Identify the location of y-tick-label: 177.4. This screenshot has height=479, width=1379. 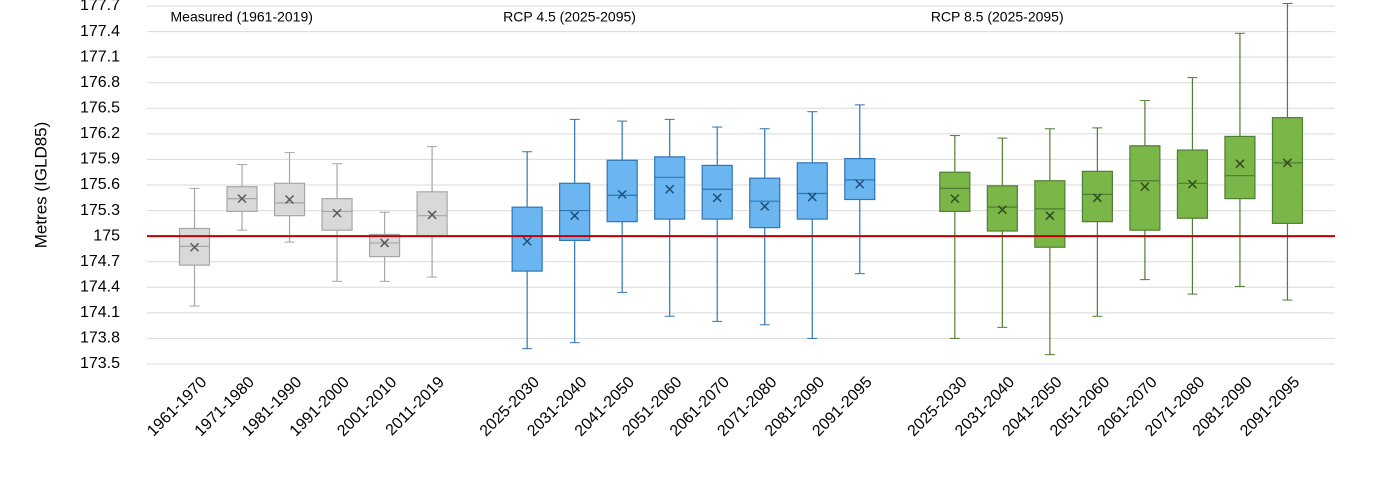
(100, 31).